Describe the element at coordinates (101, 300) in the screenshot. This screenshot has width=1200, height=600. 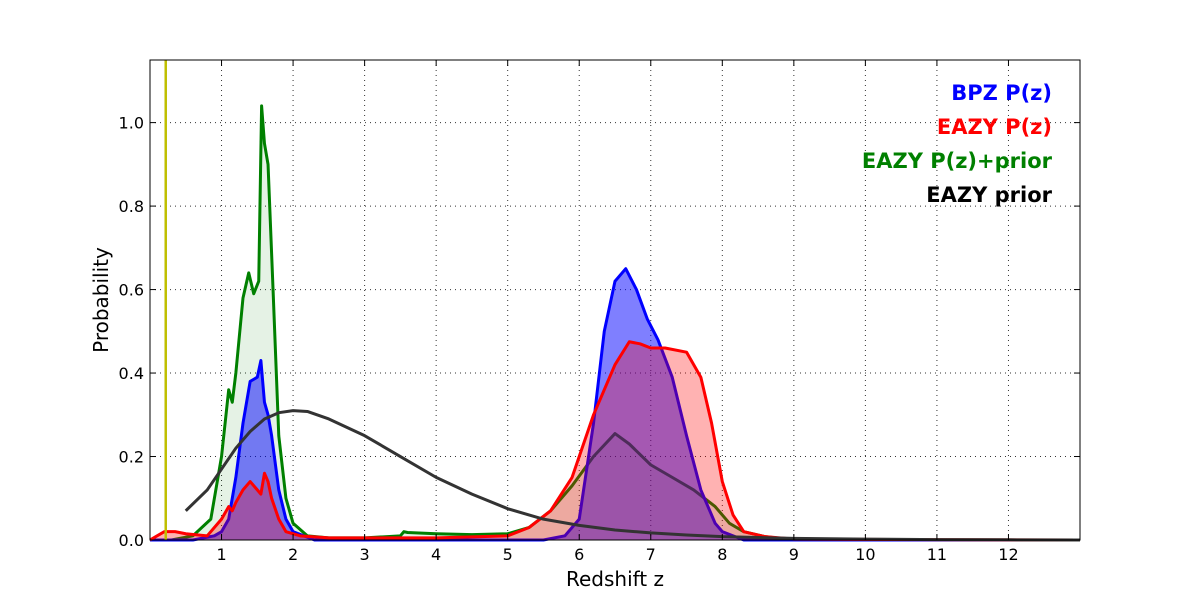
I see `y-axis-label: Probability` at that location.